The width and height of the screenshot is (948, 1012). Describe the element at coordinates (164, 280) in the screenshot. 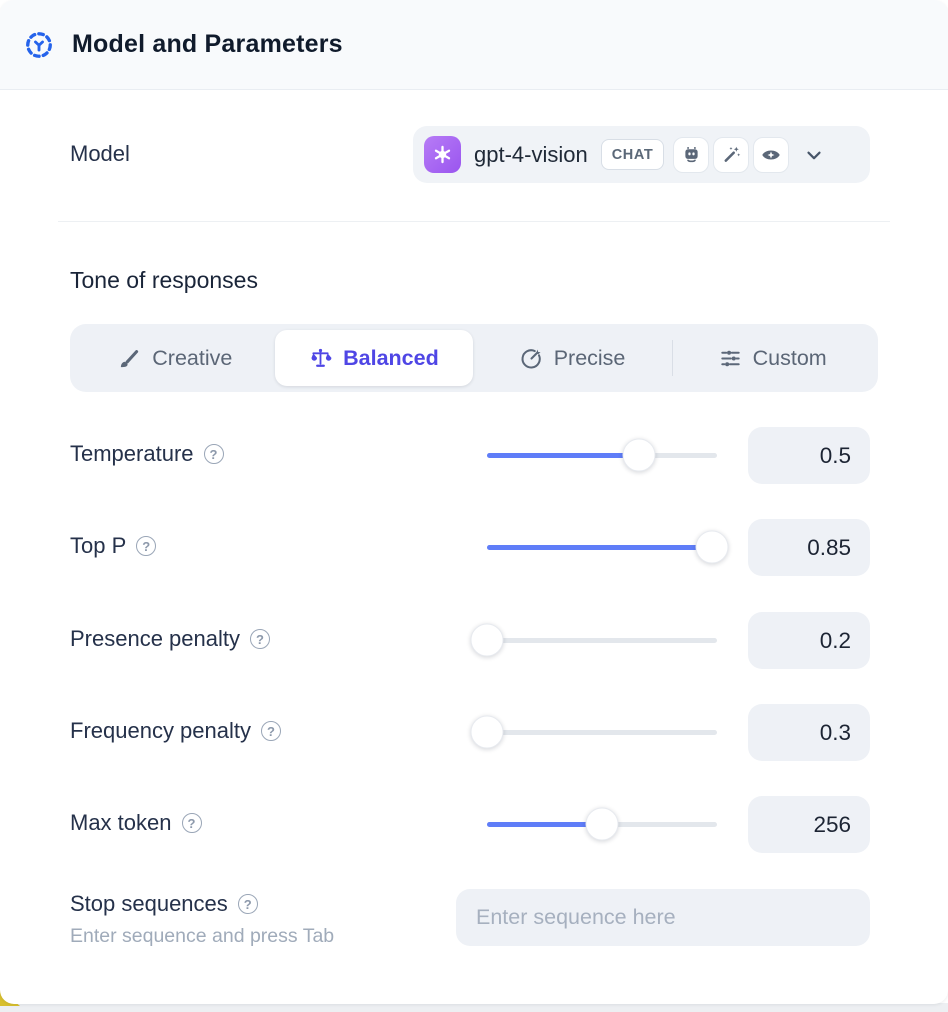

I see `tone-heading: Tone of responses` at that location.